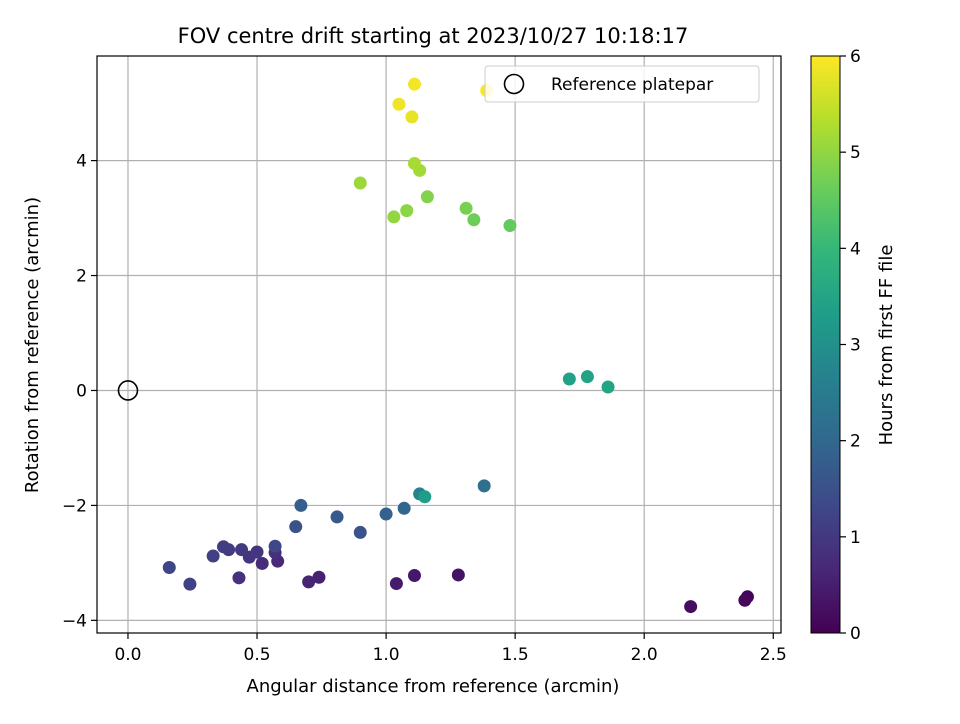  What do you see at coordinates (450, 649) in the screenshot?
I see `x-axis-ticks: 0.0 0.5 1.0 1.5 2.0 2.5` at bounding box center [450, 649].